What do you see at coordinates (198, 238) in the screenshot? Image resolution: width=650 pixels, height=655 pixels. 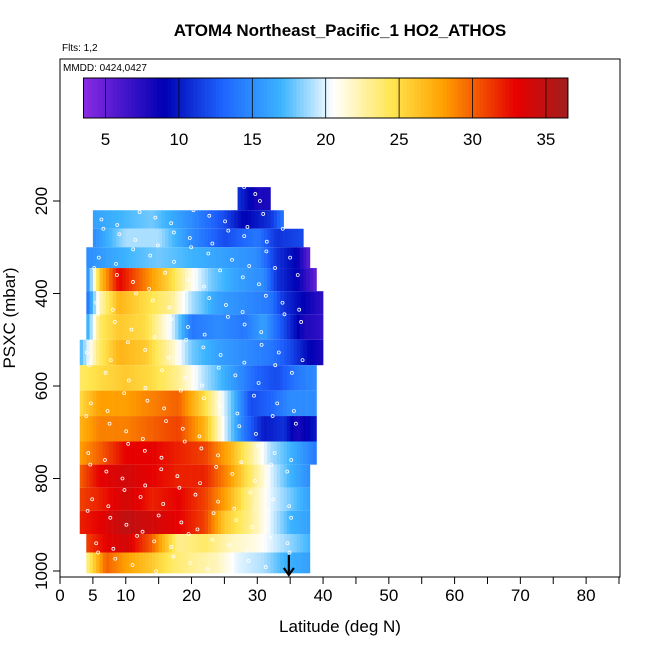 I see `profile-strip` at bounding box center [198, 238].